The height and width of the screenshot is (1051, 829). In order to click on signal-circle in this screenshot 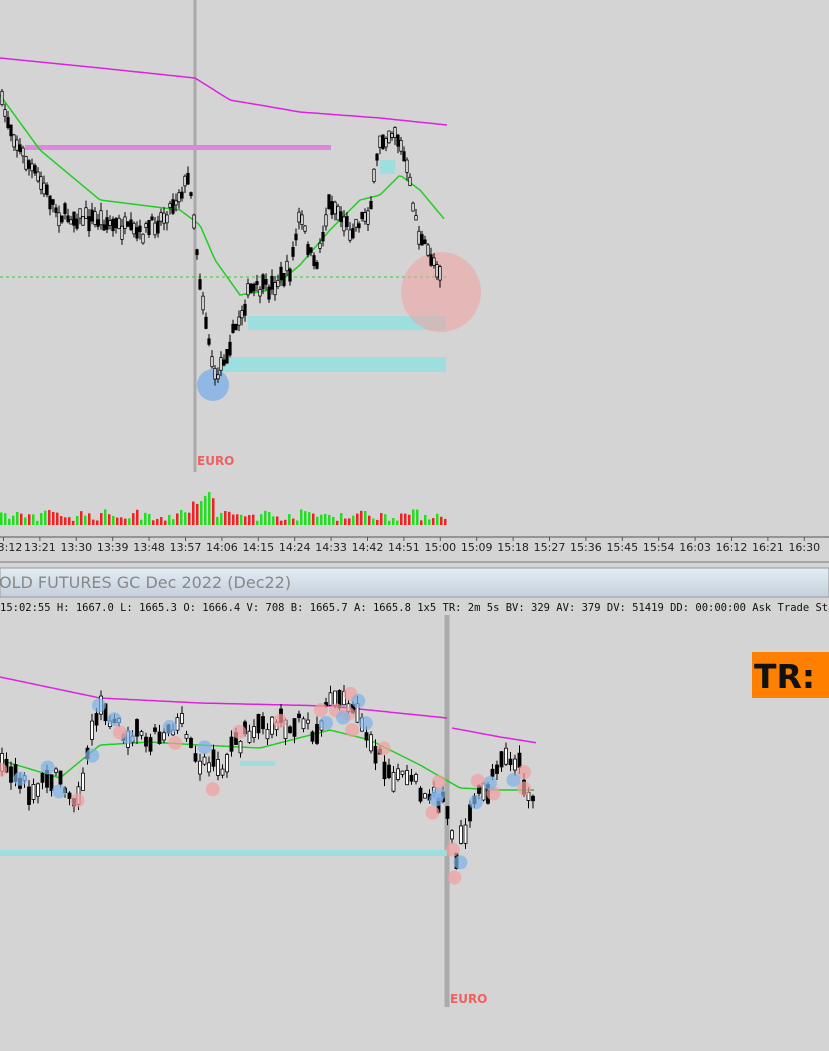, I will do `click(213, 385)`.